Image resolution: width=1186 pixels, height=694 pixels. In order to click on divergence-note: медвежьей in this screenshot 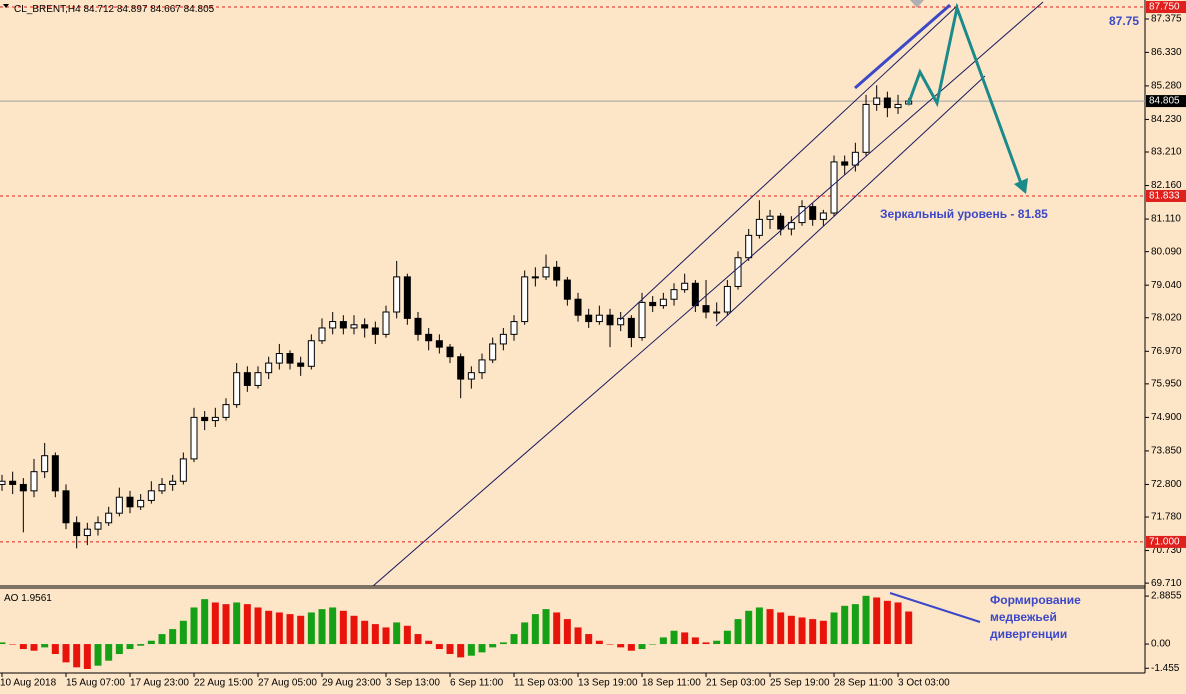, I will do `click(1023, 617)`.